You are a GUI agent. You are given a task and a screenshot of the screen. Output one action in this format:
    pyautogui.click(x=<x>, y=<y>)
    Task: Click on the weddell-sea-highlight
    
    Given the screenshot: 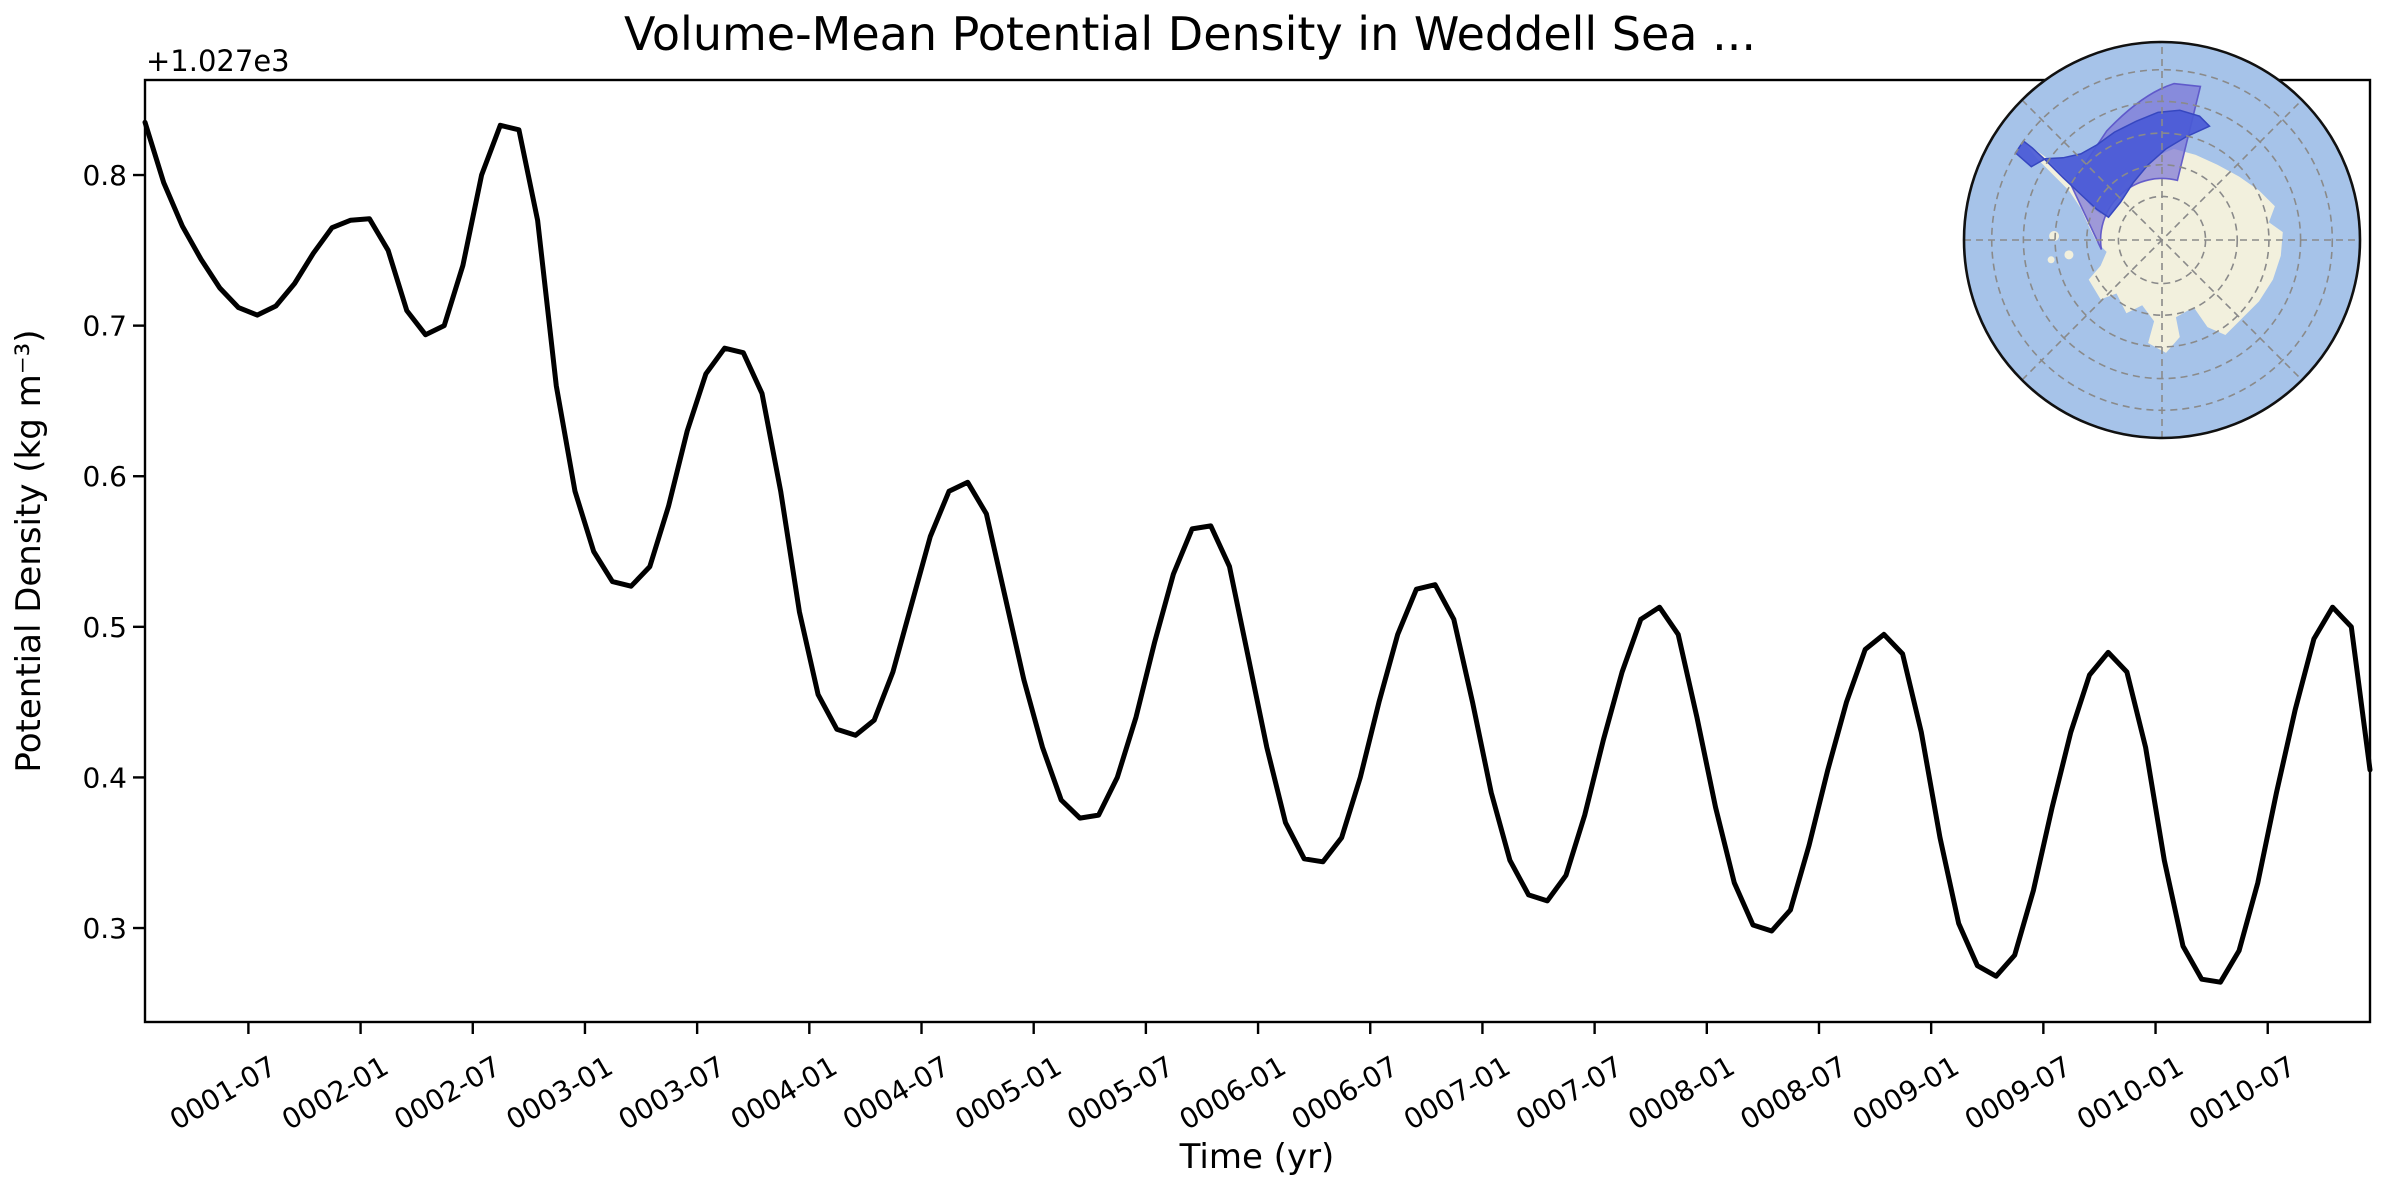 What is the action you would take?
    pyautogui.click(x=2112, y=164)
    